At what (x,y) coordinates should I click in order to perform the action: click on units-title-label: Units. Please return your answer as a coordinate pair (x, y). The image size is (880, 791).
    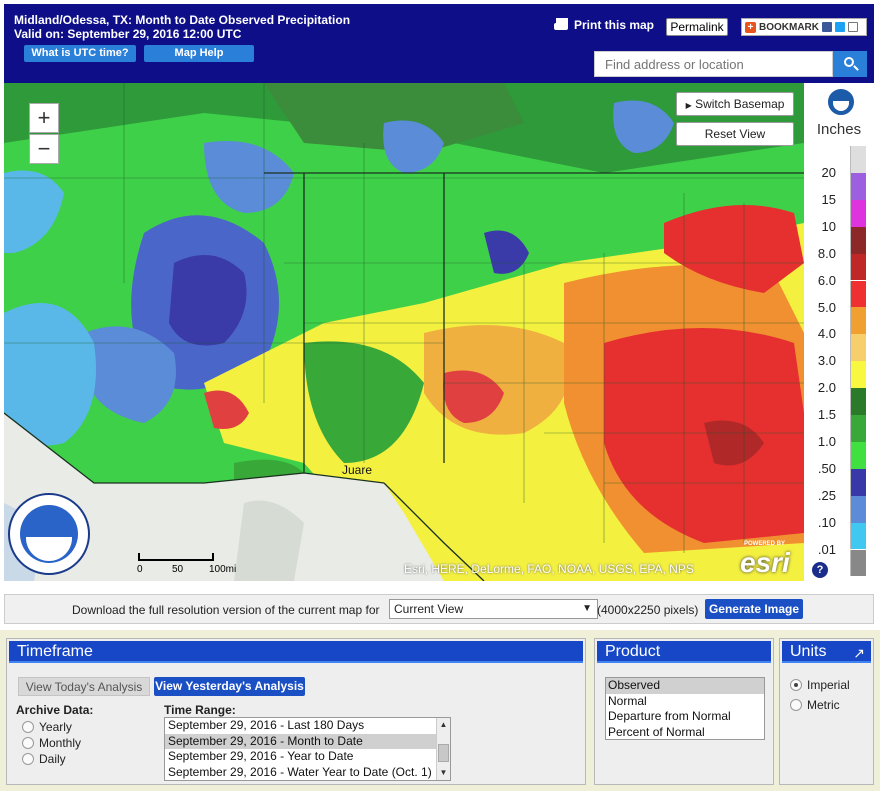
    Looking at the image, I should click on (808, 651).